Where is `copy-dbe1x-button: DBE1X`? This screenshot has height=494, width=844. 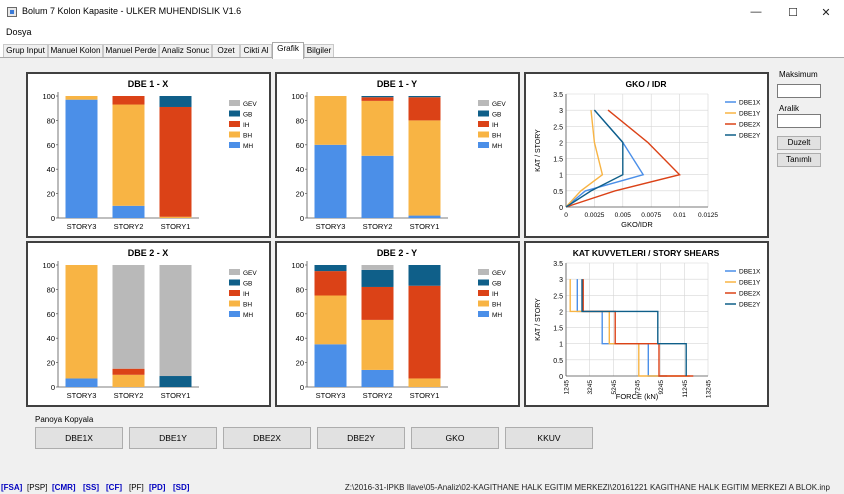
copy-dbe1x-button: DBE1X is located at coordinates (79, 438).